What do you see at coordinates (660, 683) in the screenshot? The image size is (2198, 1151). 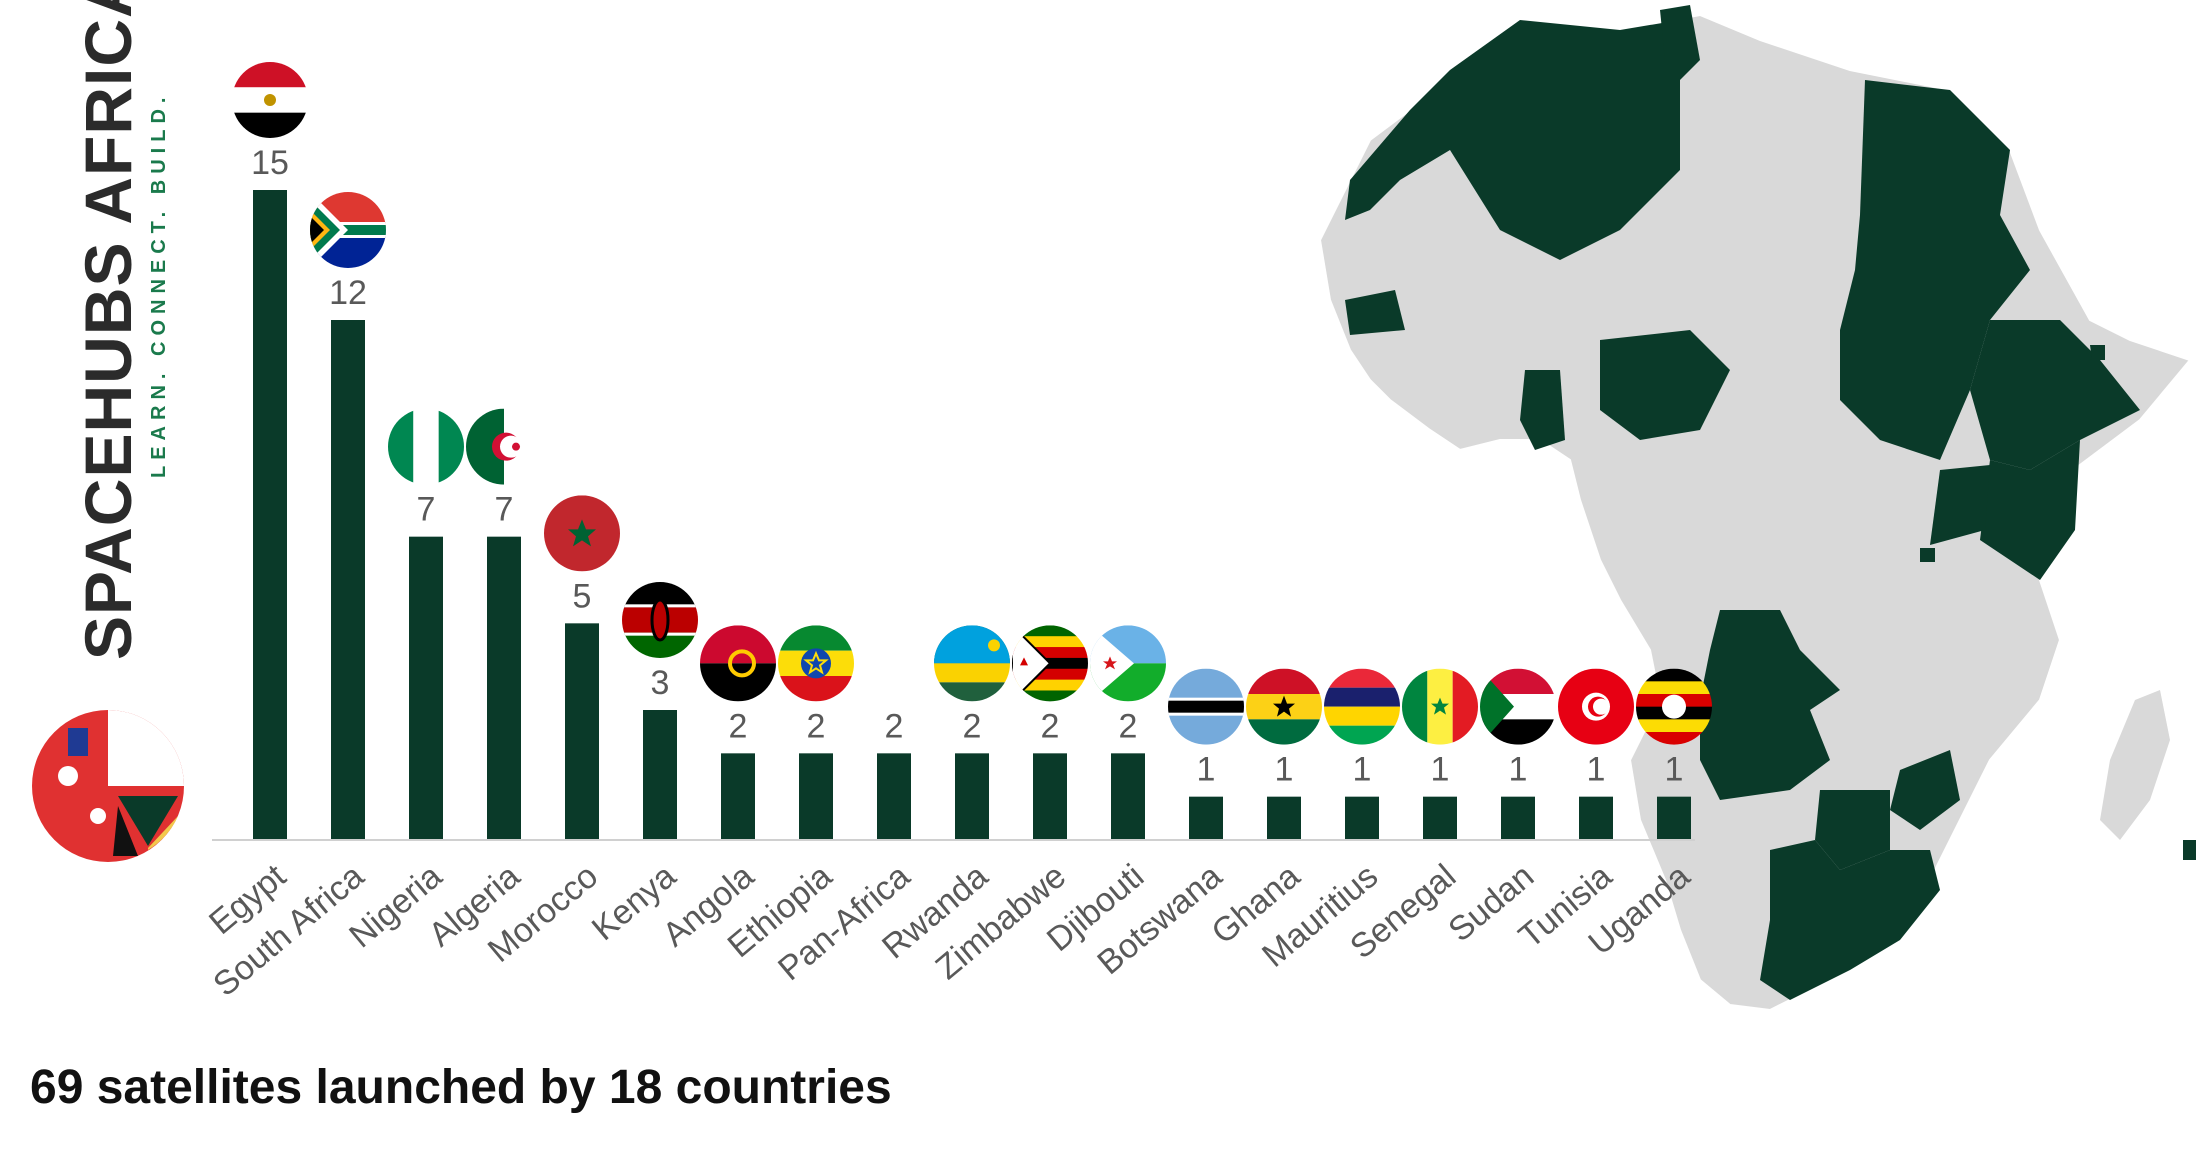 I see `data-label: 3` at bounding box center [660, 683].